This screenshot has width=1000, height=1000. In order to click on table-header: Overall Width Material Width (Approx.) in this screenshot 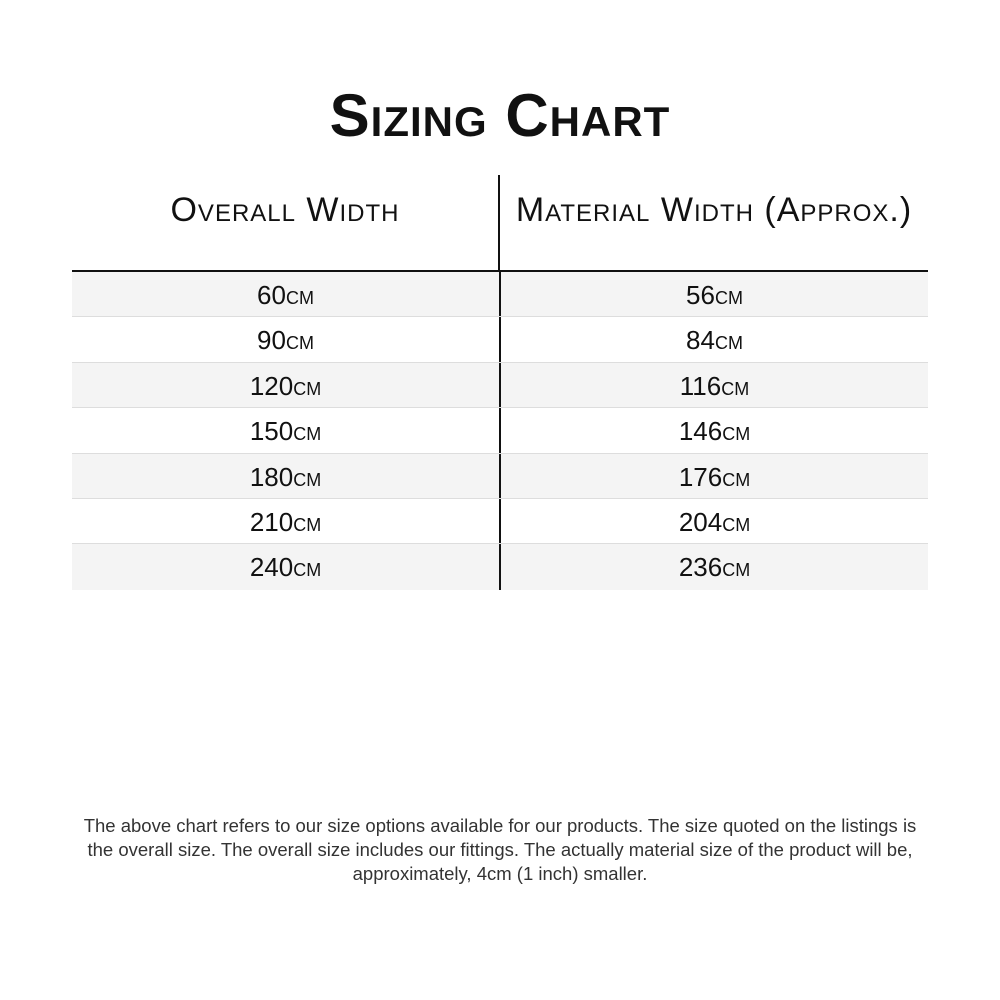, I will do `click(500, 223)`.